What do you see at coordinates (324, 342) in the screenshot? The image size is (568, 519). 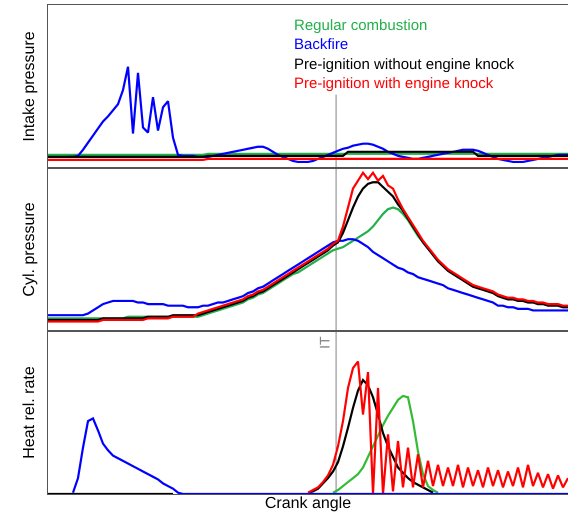 I see `text: IT` at bounding box center [324, 342].